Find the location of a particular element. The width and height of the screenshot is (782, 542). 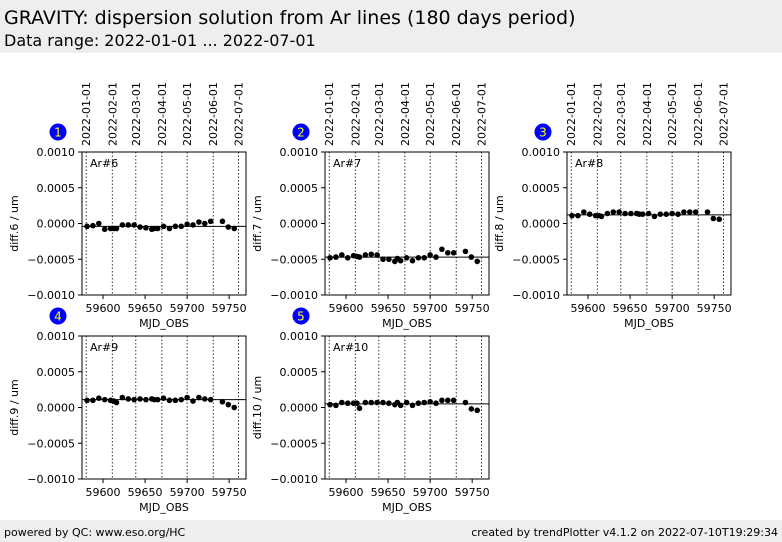

x-axis-label: MJD_OBS is located at coordinates (164, 323).